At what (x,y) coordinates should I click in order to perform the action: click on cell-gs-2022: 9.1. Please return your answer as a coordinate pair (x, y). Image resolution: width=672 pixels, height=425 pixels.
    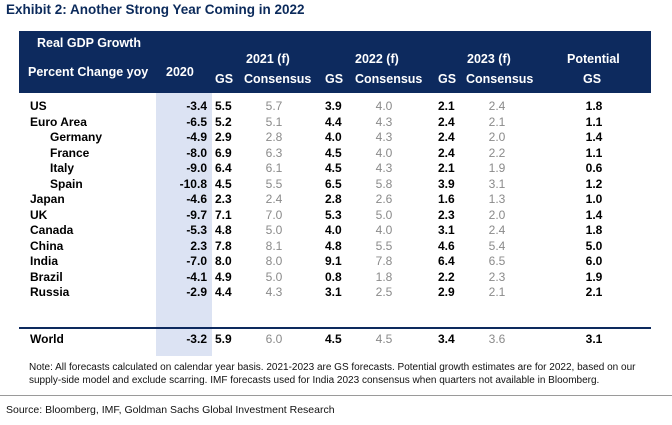
    Looking at the image, I should click on (333, 261).